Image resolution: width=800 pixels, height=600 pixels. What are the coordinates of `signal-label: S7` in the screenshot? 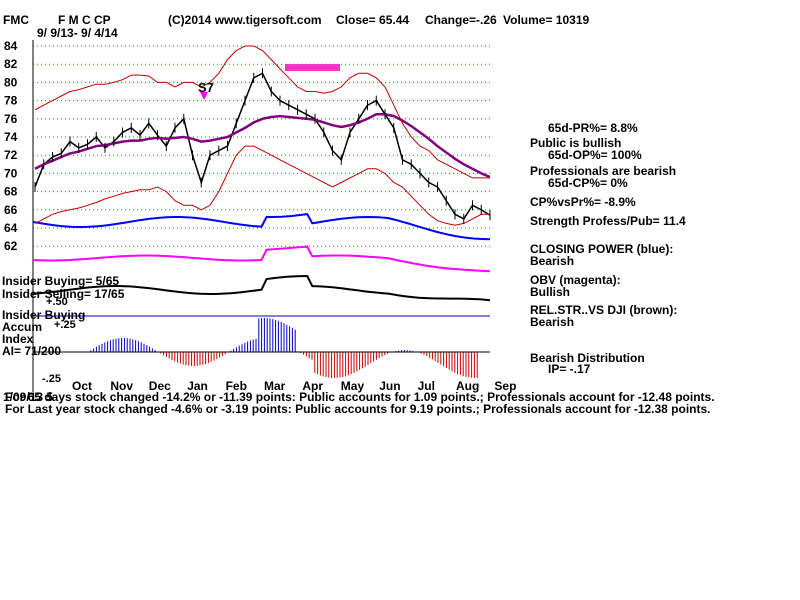 It's located at (206, 87).